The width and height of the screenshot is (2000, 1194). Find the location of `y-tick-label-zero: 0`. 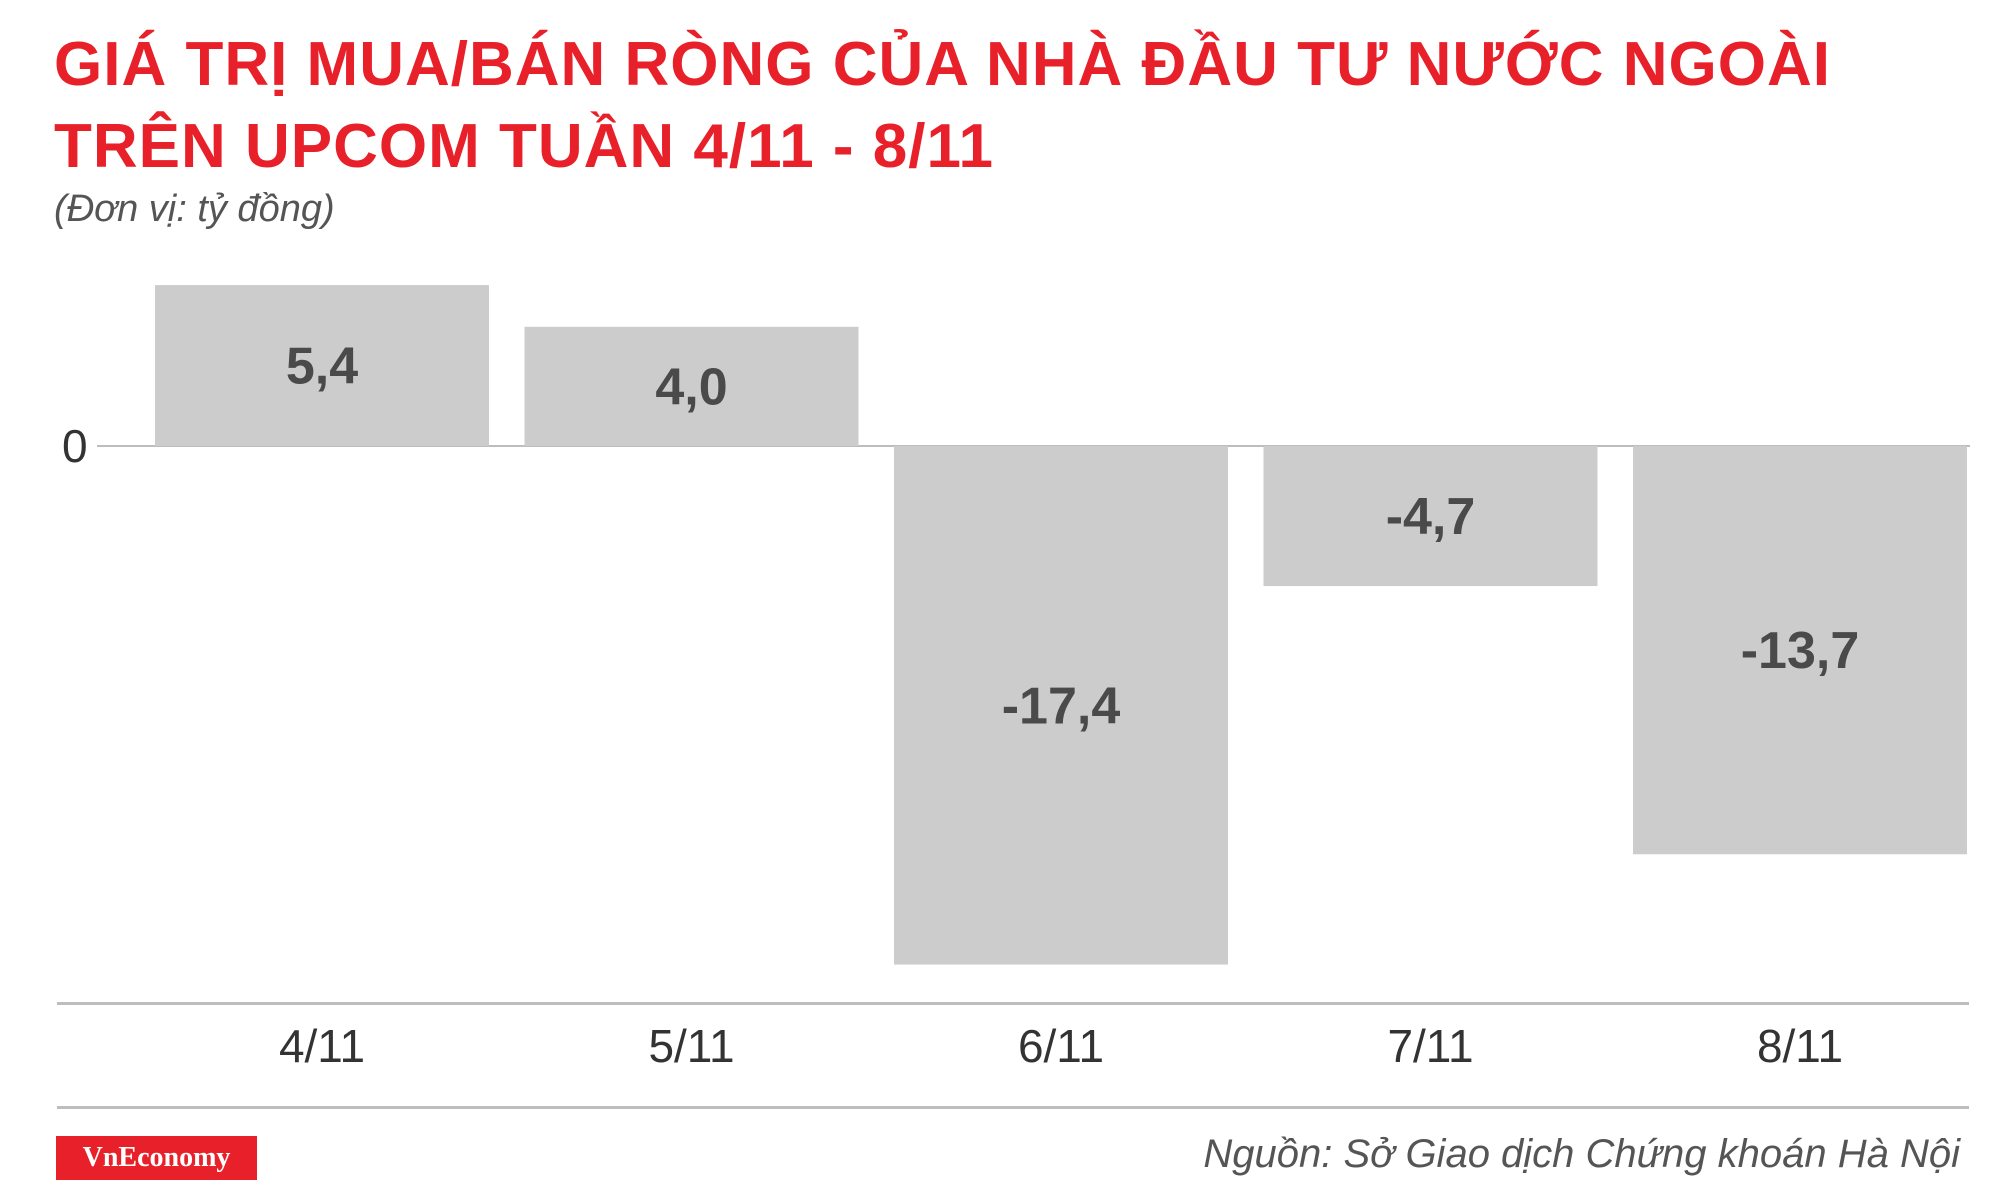

y-tick-label-zero: 0 is located at coordinates (75, 446).